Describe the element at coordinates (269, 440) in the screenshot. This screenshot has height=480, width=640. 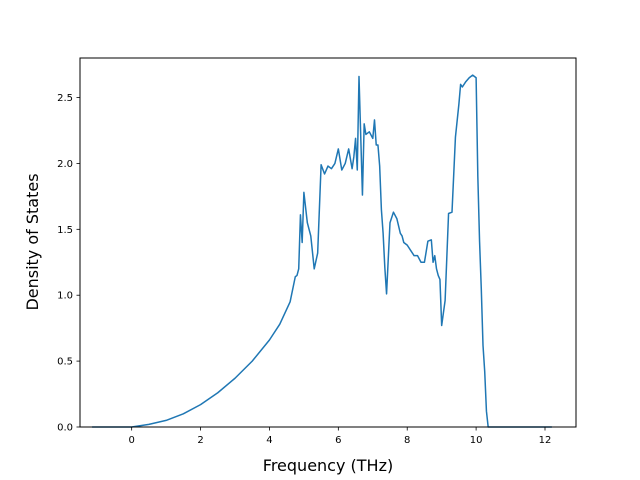
I see `x-tick-label: 4` at that location.